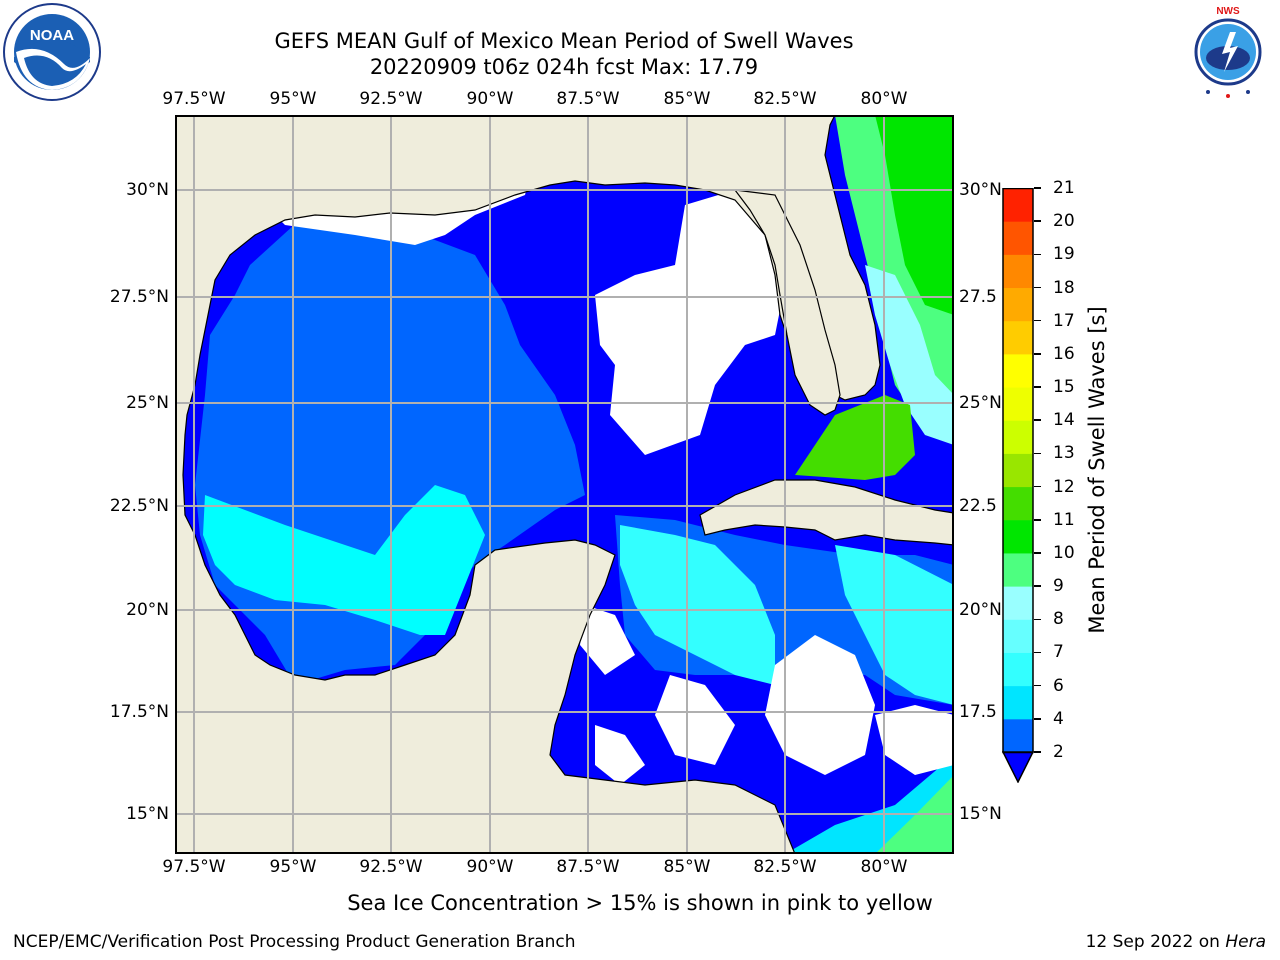  Describe the element at coordinates (1245, 942) in the screenshot. I see `footer-host: Hera` at that location.